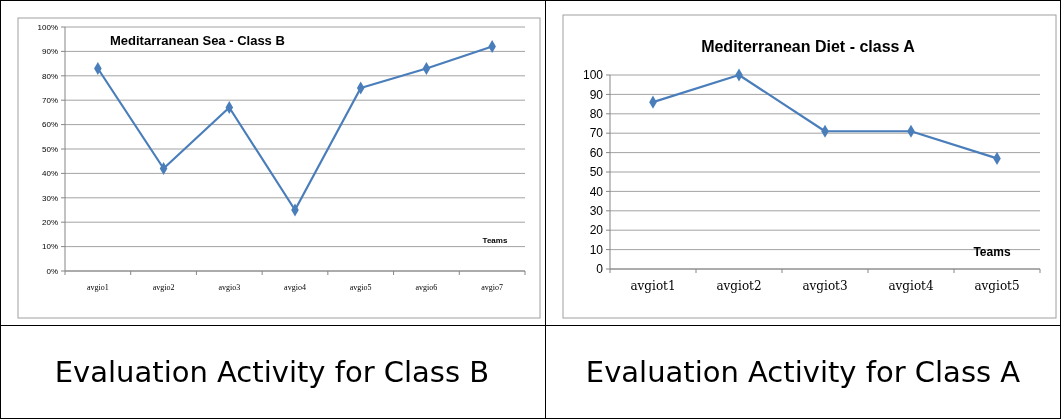 This screenshot has width=1061, height=419. I want to click on x-tick-label: avgio3, so click(229, 287).